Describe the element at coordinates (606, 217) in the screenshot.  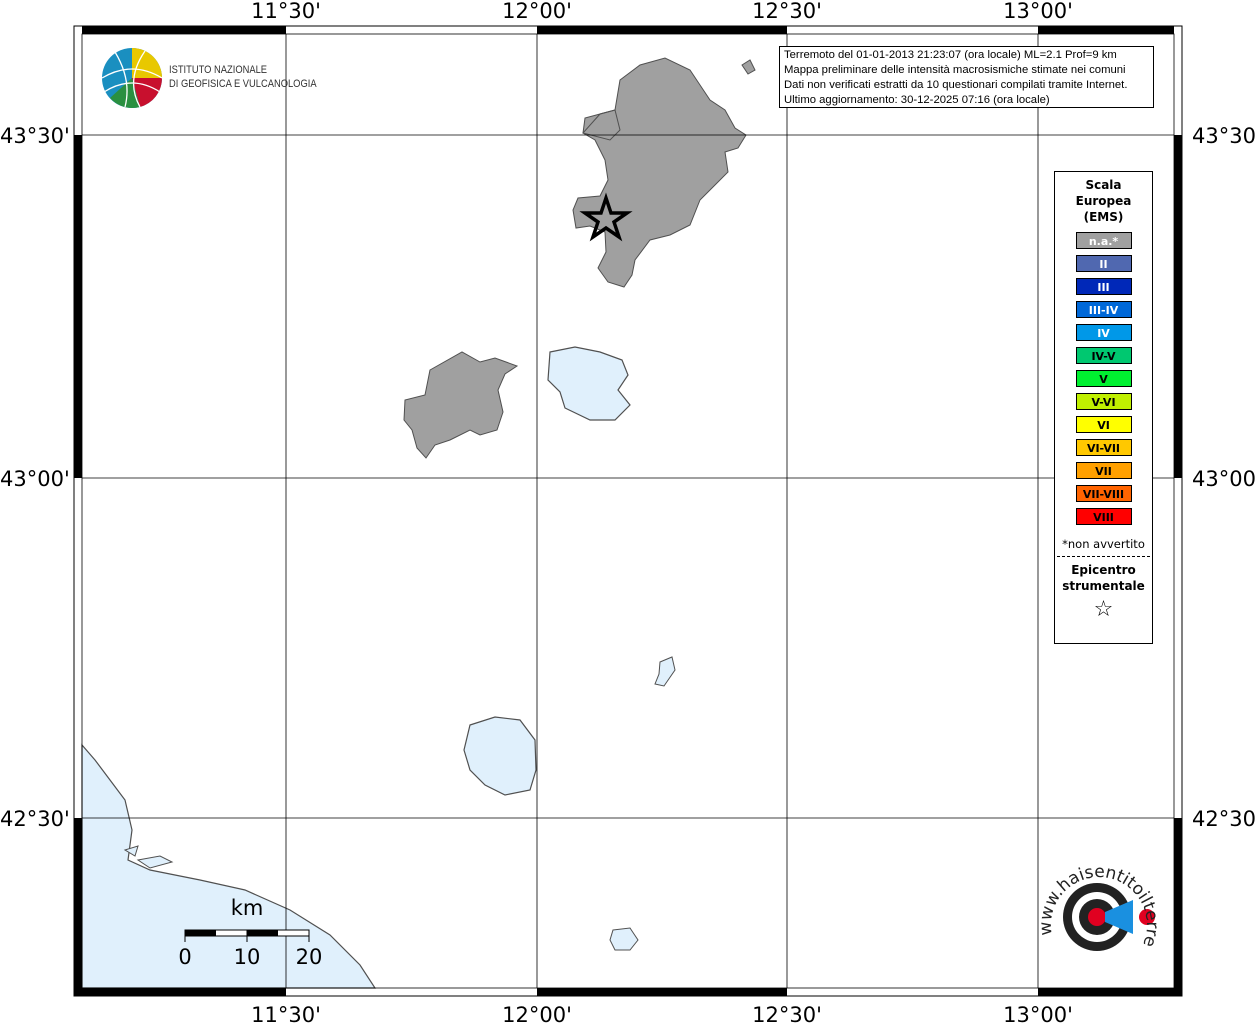
I see `epicenter-star-icon` at that location.